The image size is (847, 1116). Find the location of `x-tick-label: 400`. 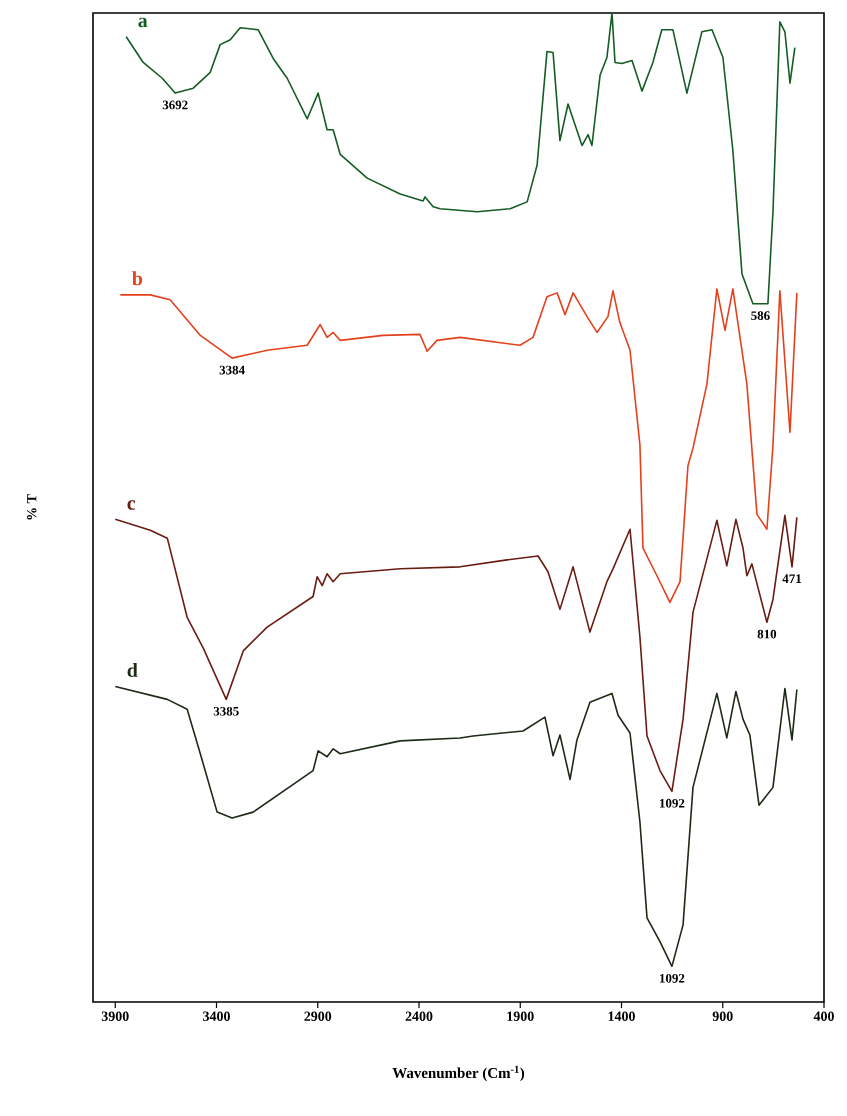

x-tick-label: 400 is located at coordinates (823, 1016).